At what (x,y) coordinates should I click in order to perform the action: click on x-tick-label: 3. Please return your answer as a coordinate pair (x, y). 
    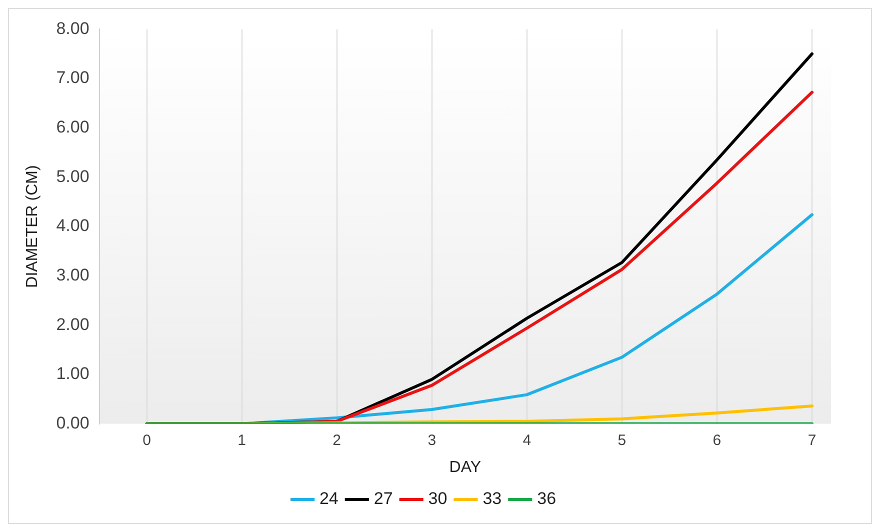
    Looking at the image, I should click on (432, 440).